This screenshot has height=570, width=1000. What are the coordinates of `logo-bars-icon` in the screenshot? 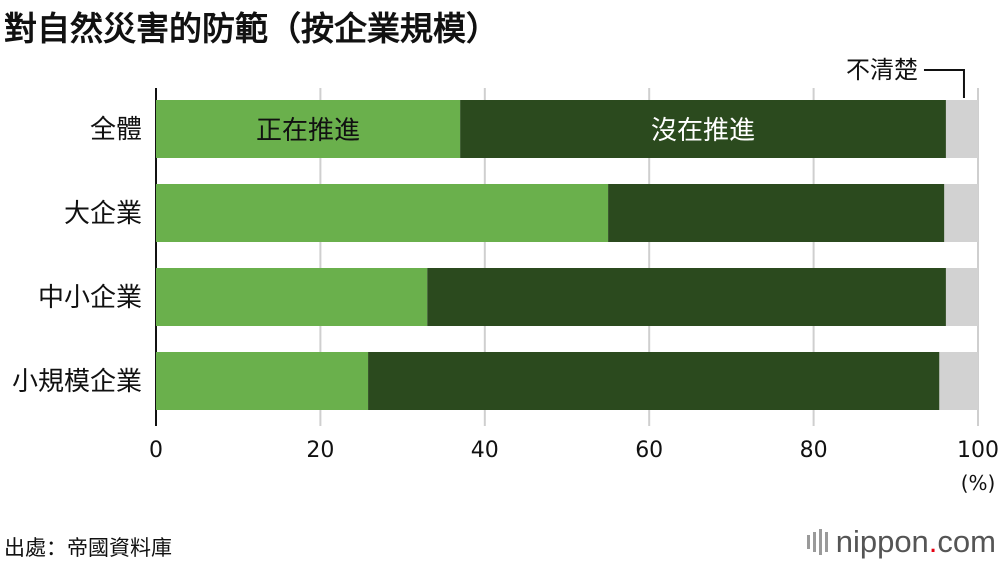 It's located at (817, 542).